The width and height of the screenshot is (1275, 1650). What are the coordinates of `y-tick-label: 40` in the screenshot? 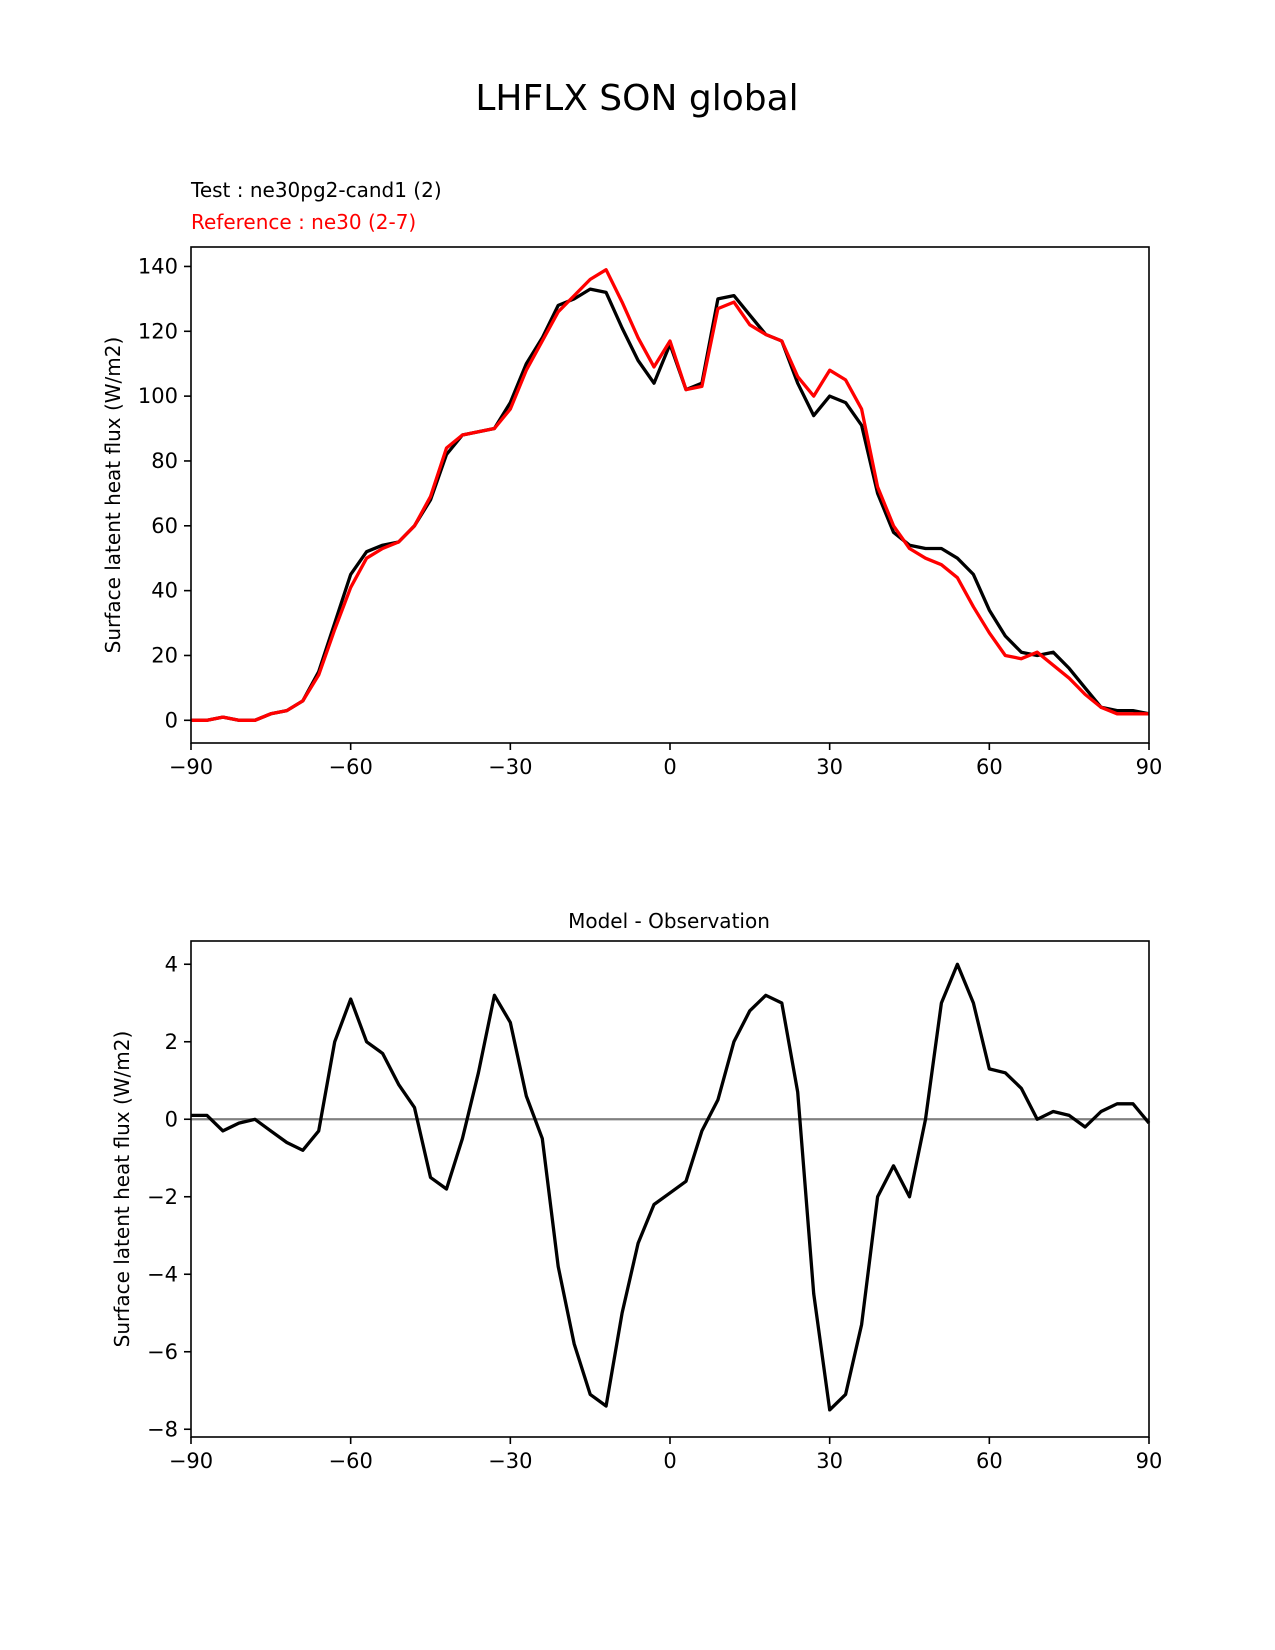 It's located at (164, 591).